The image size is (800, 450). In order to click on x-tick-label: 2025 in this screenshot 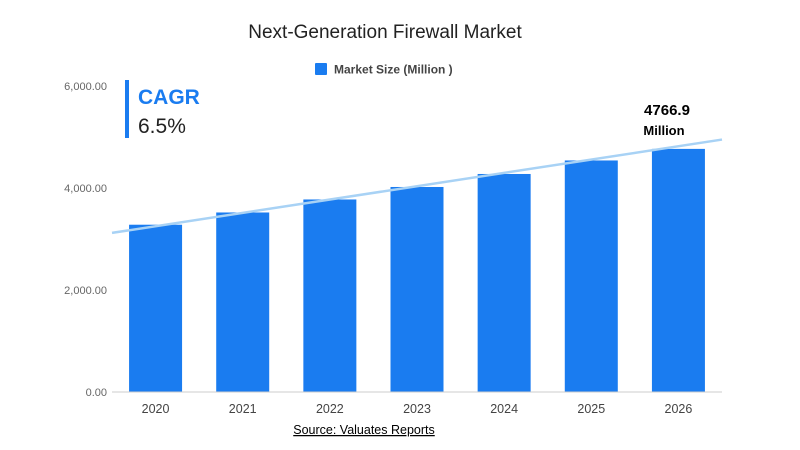, I will do `click(591, 409)`.